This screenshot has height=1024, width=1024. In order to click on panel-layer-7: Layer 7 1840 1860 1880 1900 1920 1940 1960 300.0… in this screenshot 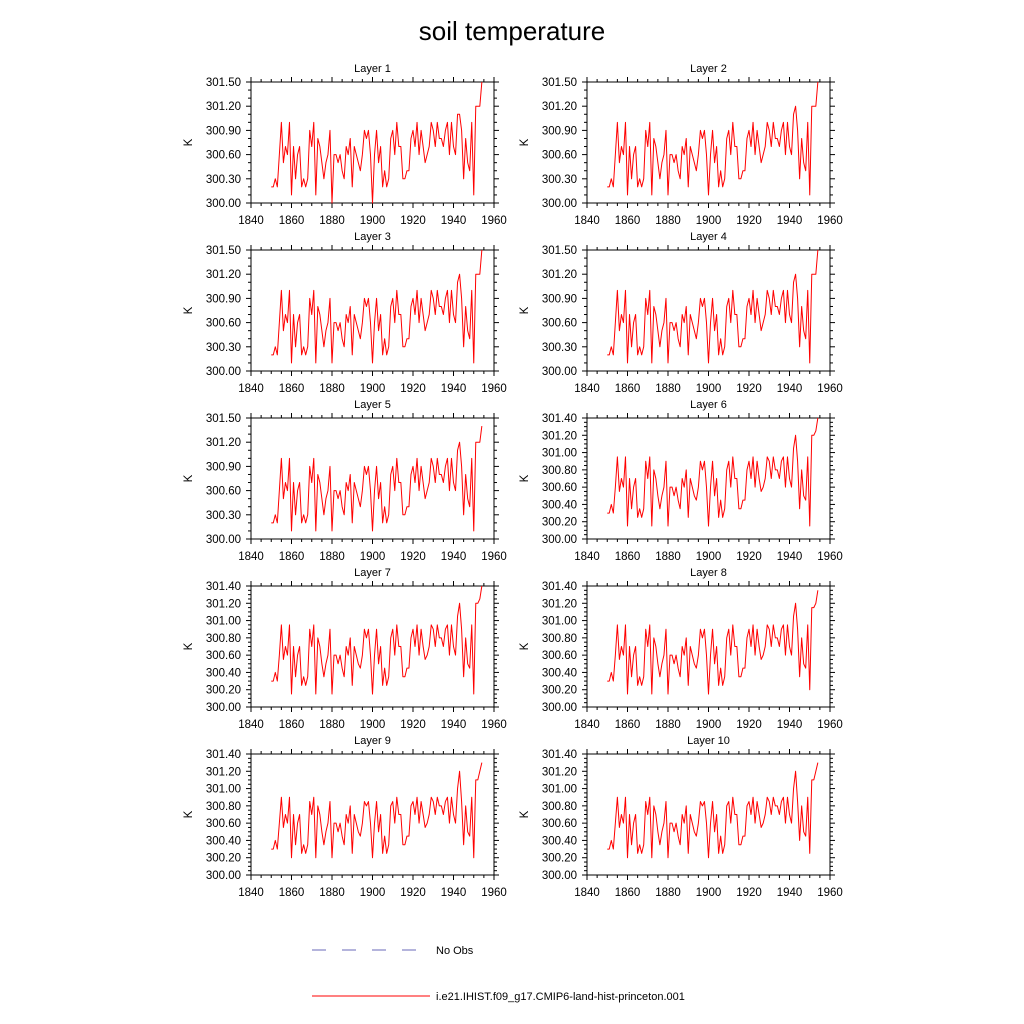, I will do `click(345, 649)`.